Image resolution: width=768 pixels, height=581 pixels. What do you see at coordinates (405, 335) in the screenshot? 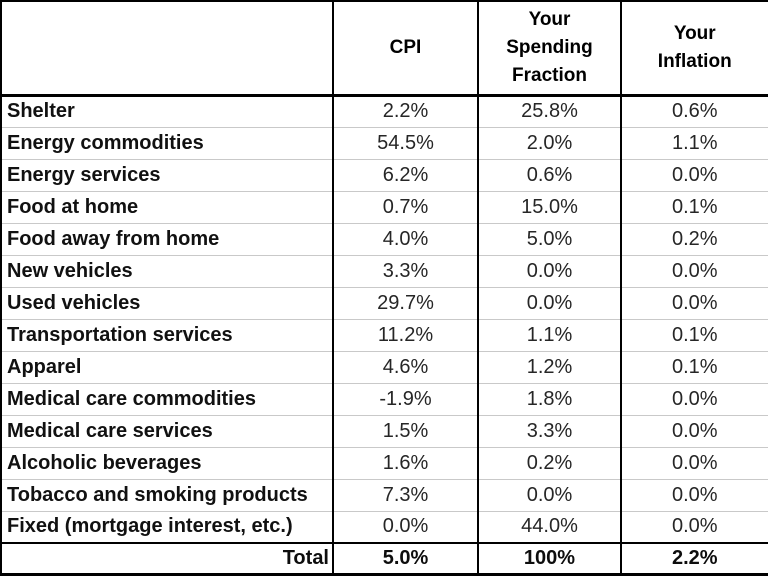
I see `cpi-value: 11.2%` at bounding box center [405, 335].